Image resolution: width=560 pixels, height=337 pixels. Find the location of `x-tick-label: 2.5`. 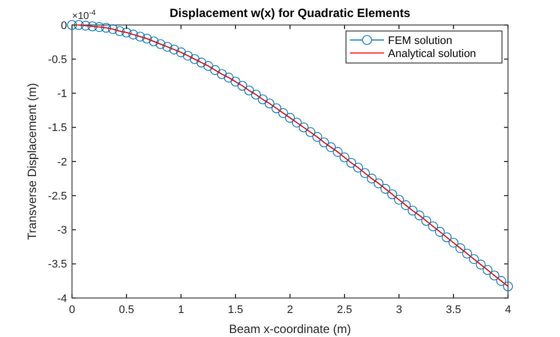

x-tick-label: 2.5 is located at coordinates (344, 310).